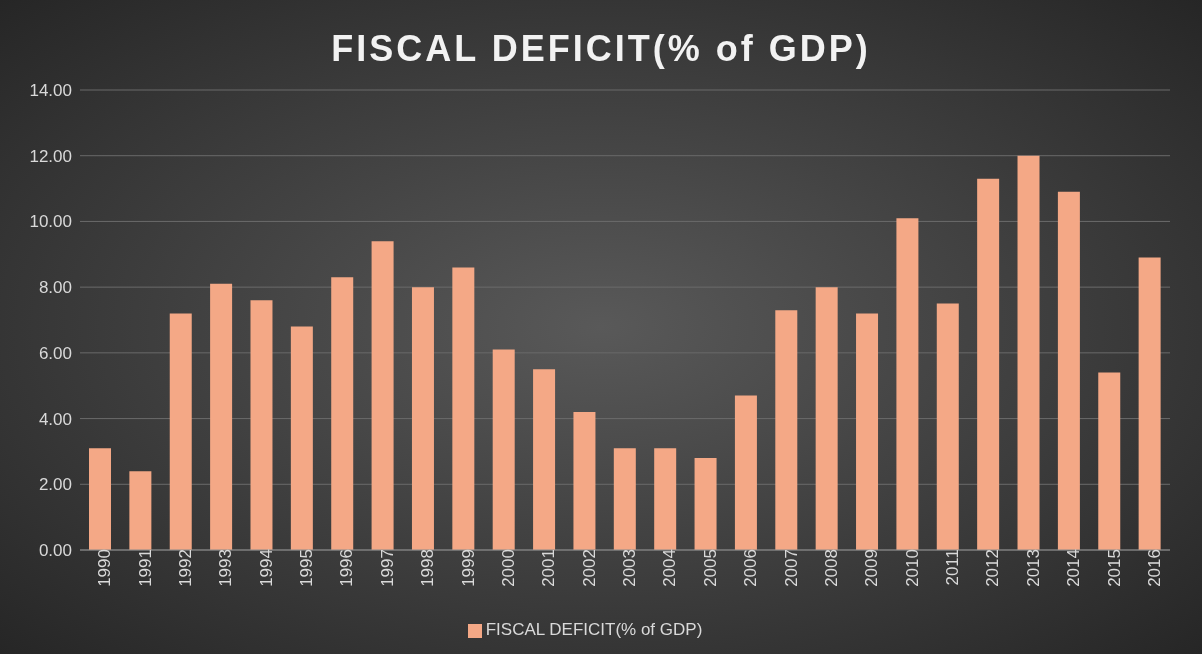 This screenshot has width=1202, height=654. What do you see at coordinates (751, 568) in the screenshot?
I see `x-tick-label: 2006` at bounding box center [751, 568].